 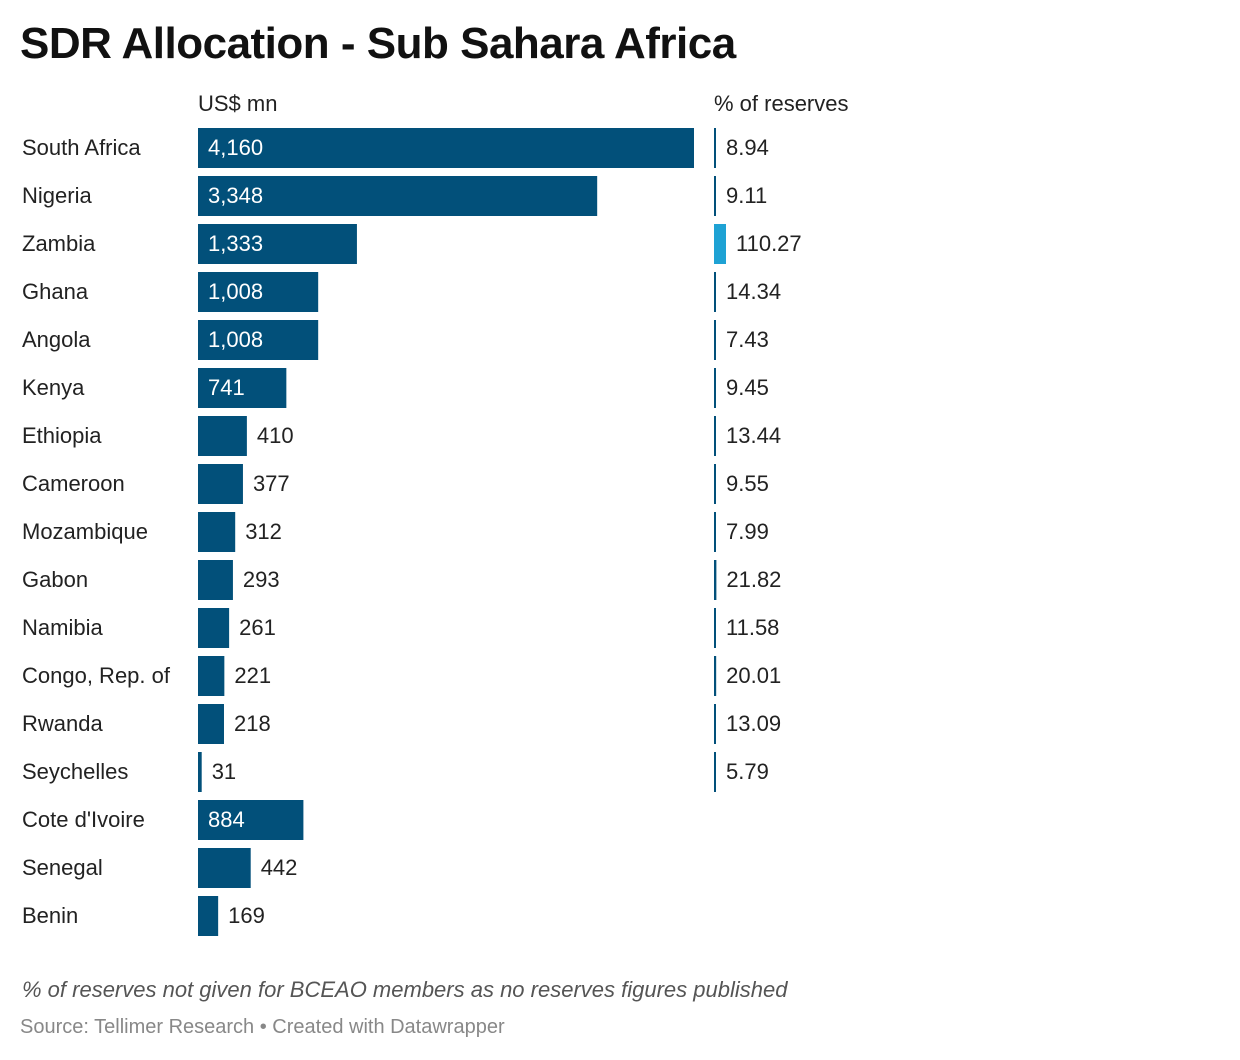 I want to click on value-label: 3,348, so click(x=235, y=195).